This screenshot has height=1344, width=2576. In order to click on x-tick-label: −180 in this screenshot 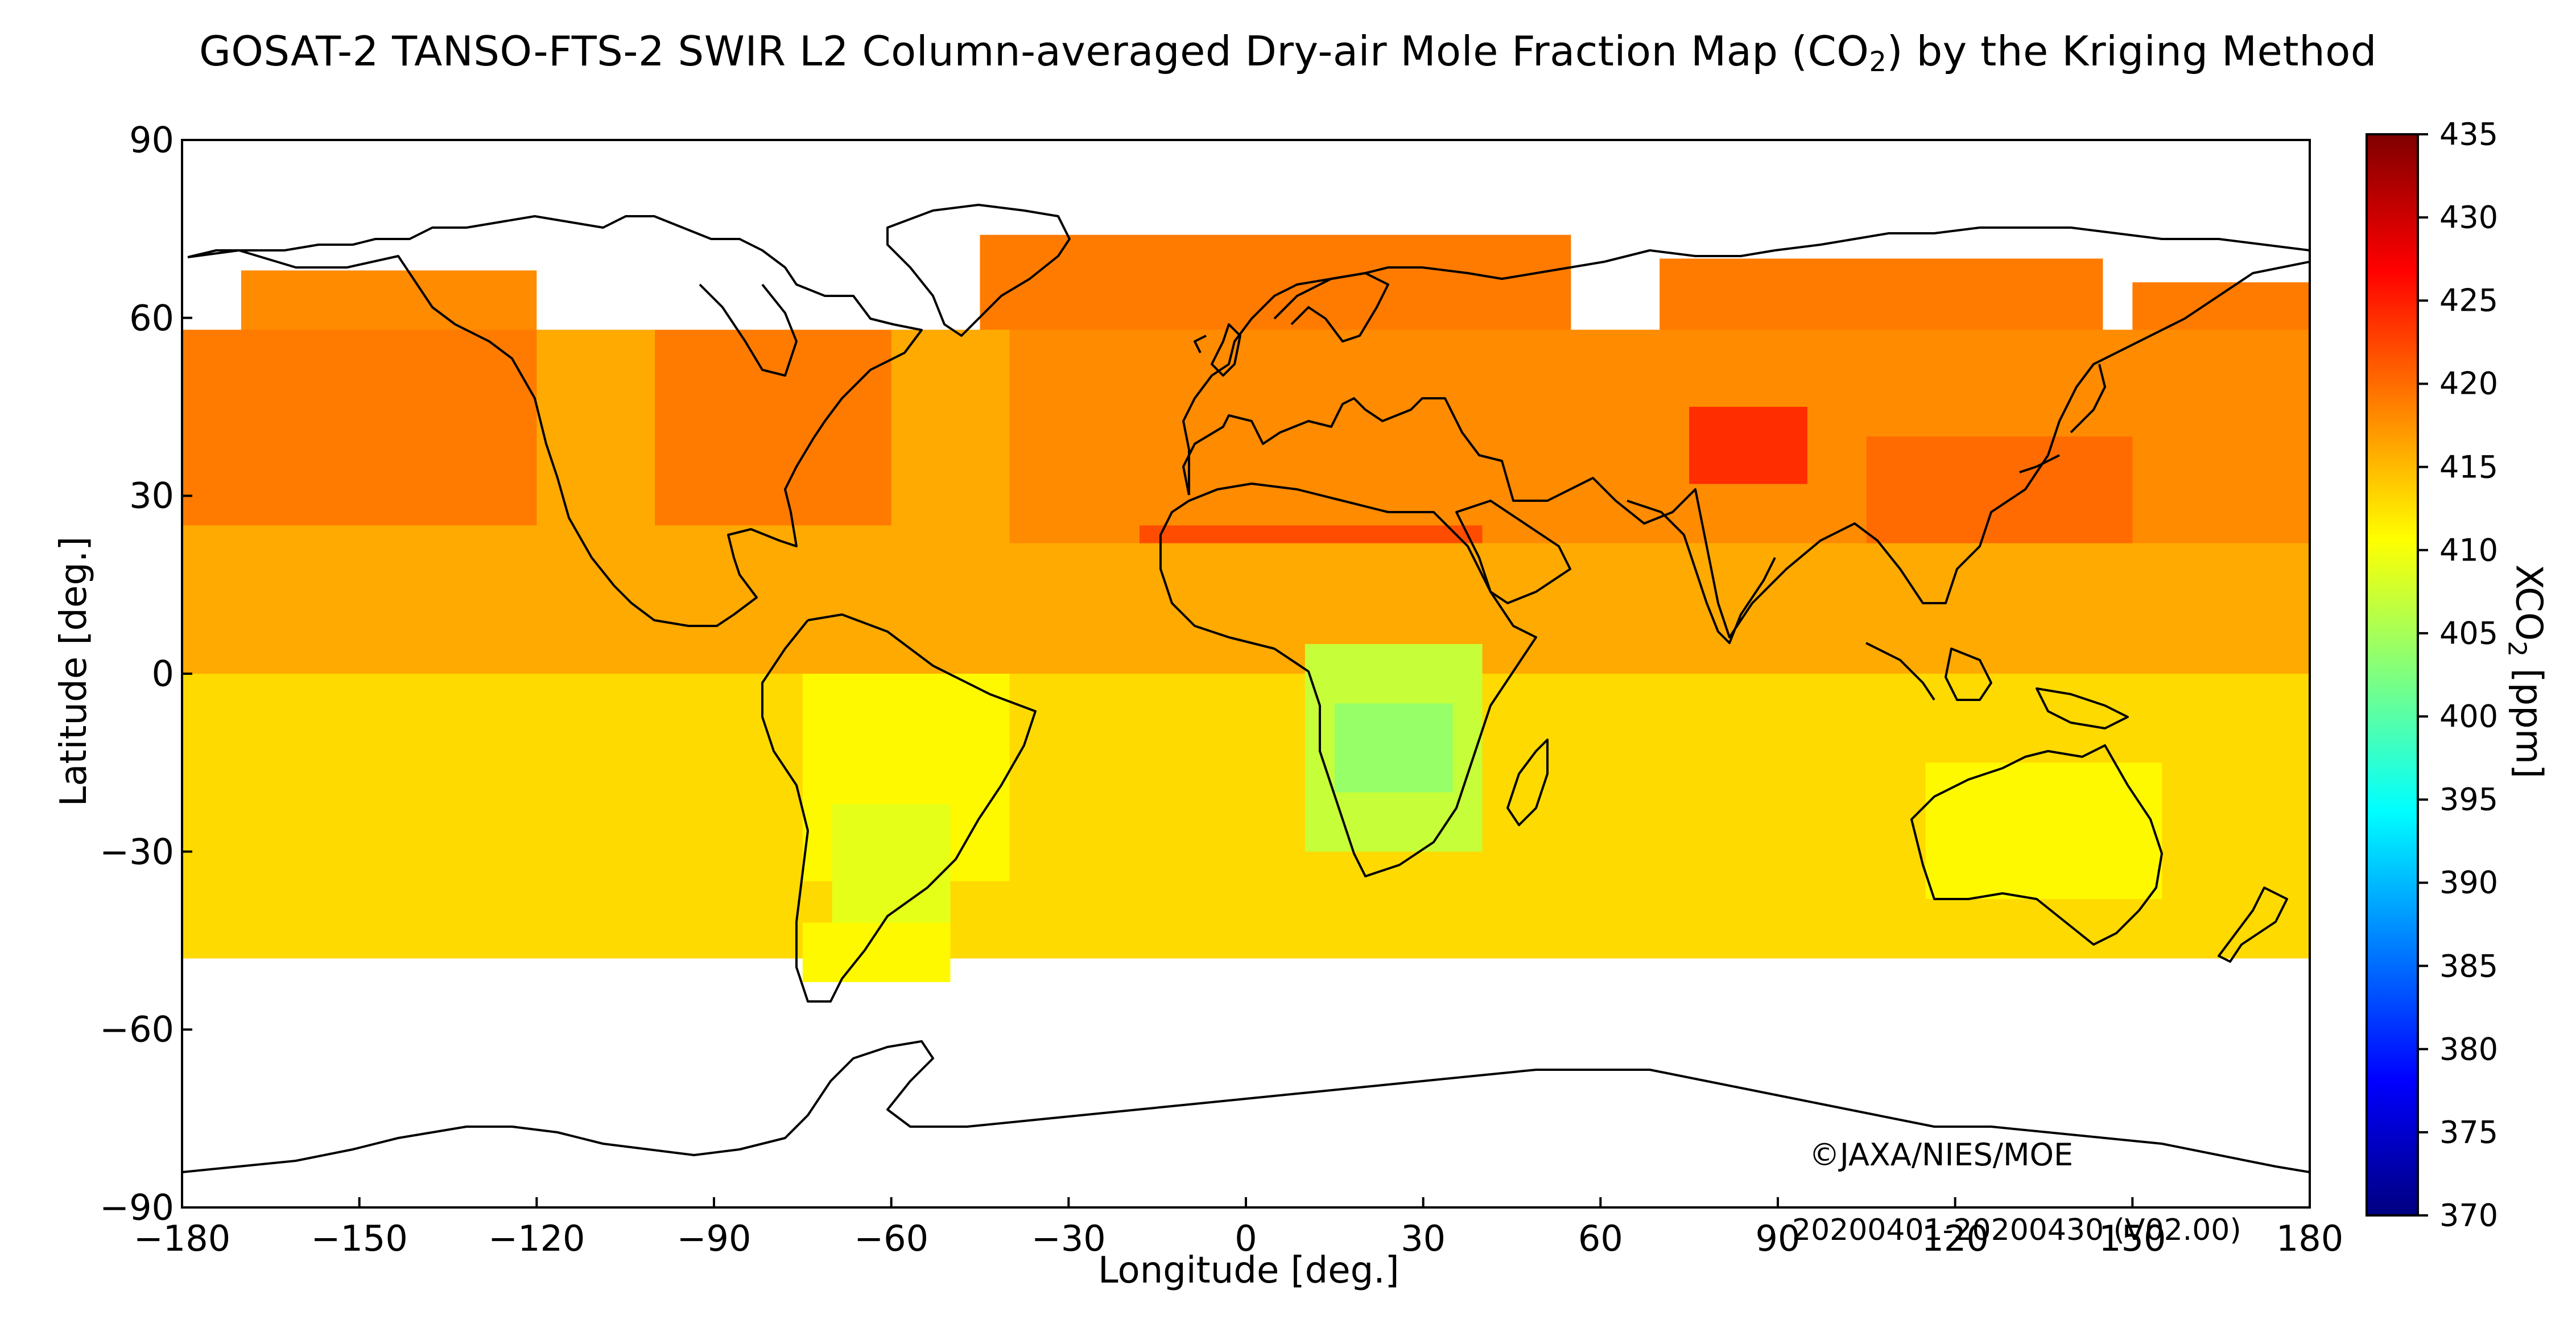, I will do `click(182, 1239)`.